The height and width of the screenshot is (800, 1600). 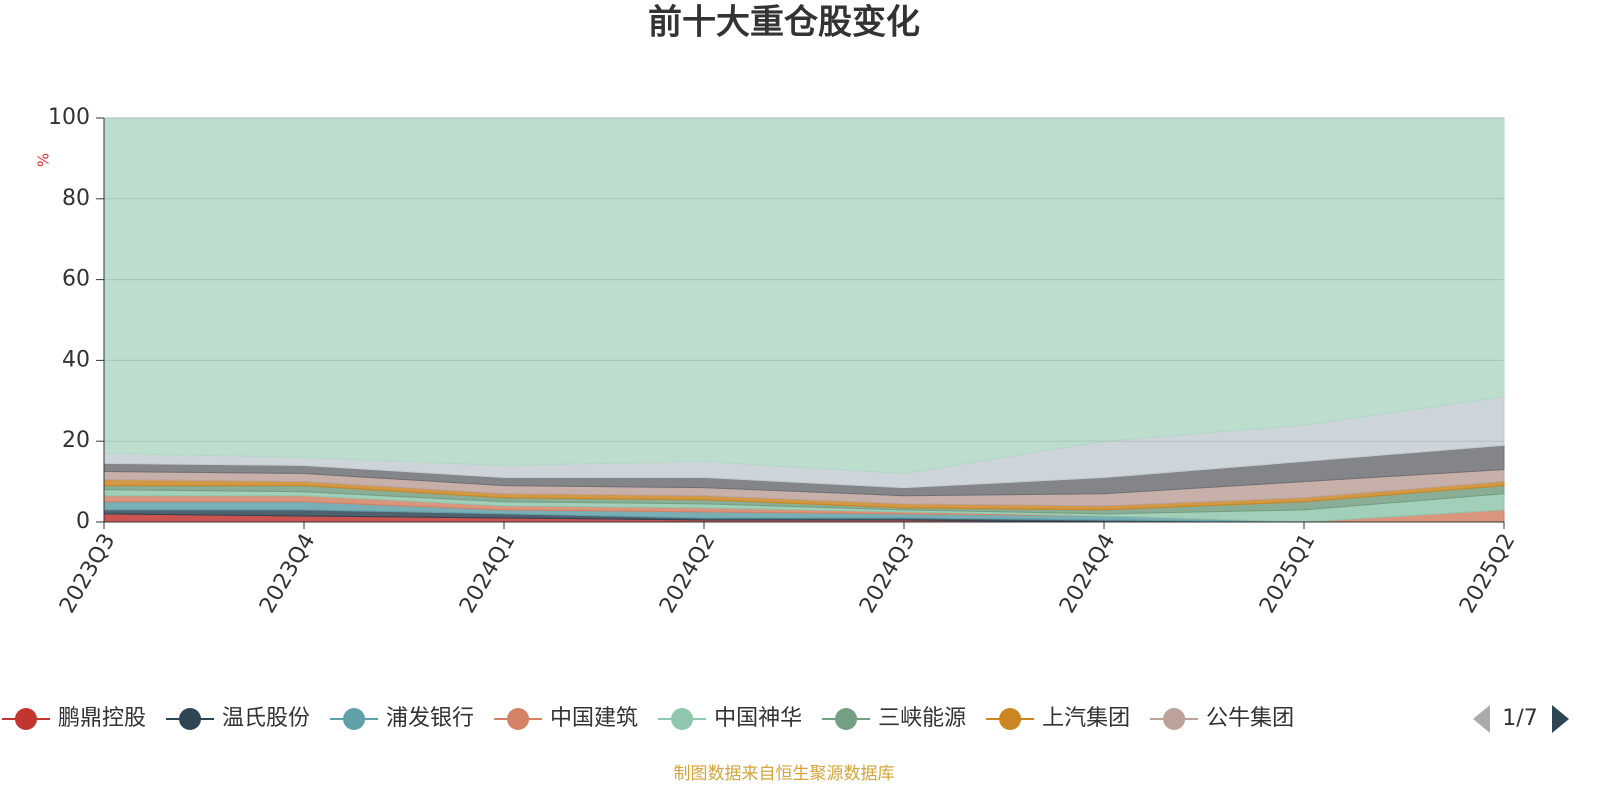 I want to click on y-tick-label: 20, so click(x=76, y=440).